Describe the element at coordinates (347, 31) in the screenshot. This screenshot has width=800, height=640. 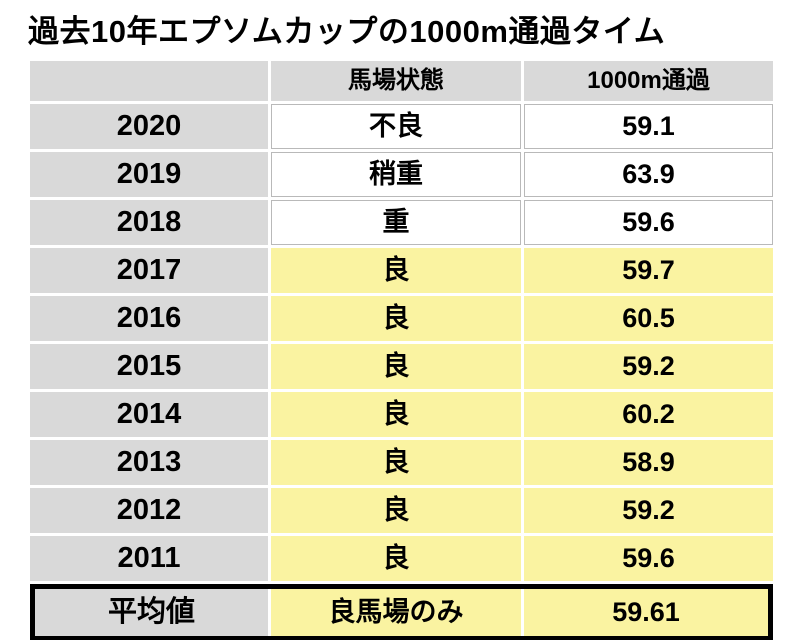
I see `page-title: 過去10年エプソムカップの1000m通過タイム` at that location.